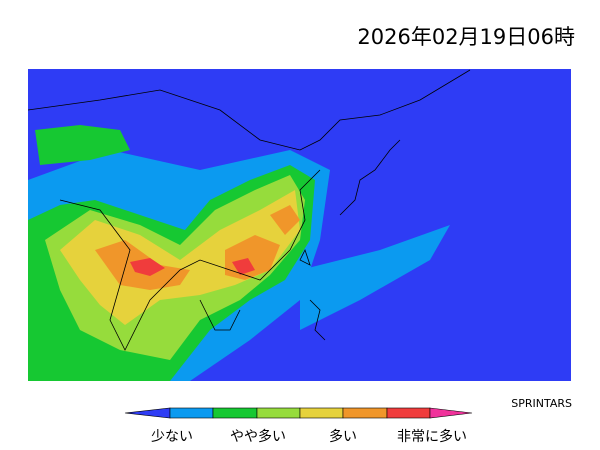 The height and width of the screenshot is (450, 600). I want to click on legend-label: 少ない, so click(172, 437).